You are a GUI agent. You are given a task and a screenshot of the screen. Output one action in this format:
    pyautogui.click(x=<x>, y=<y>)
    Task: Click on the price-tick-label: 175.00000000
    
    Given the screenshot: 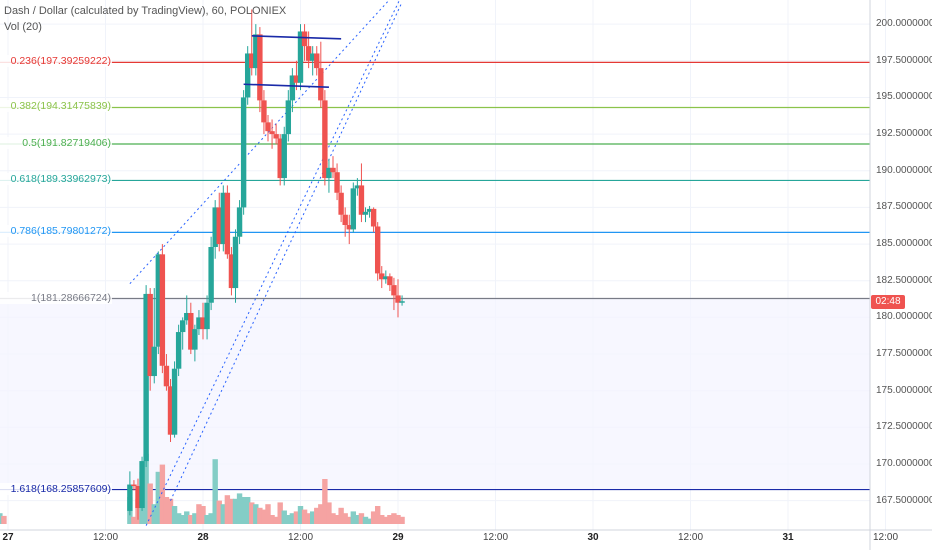 What is the action you would take?
    pyautogui.click(x=904, y=390)
    